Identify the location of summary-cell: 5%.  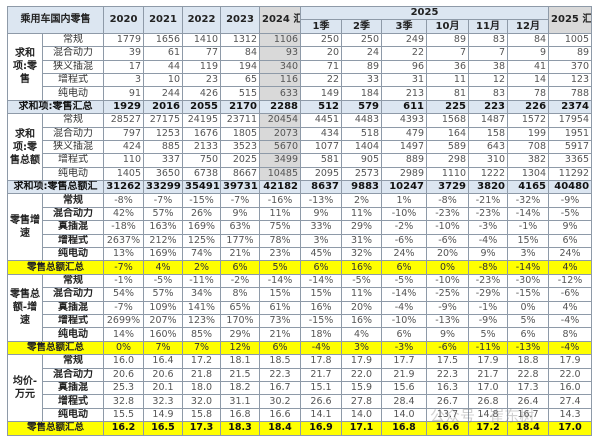
(280, 267).